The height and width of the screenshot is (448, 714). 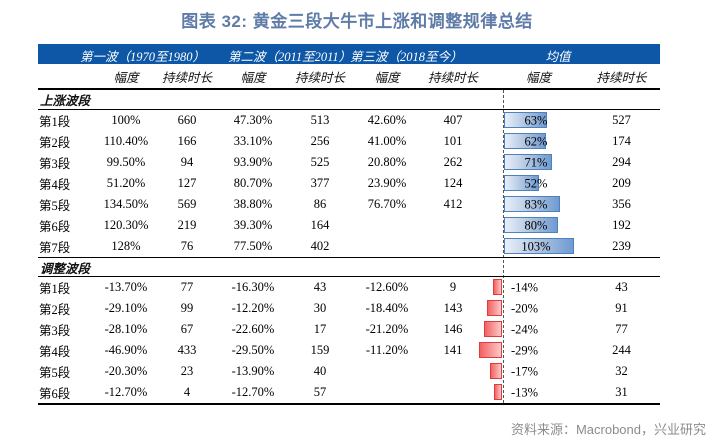 I want to click on value-cell: 402, so click(x=320, y=246).